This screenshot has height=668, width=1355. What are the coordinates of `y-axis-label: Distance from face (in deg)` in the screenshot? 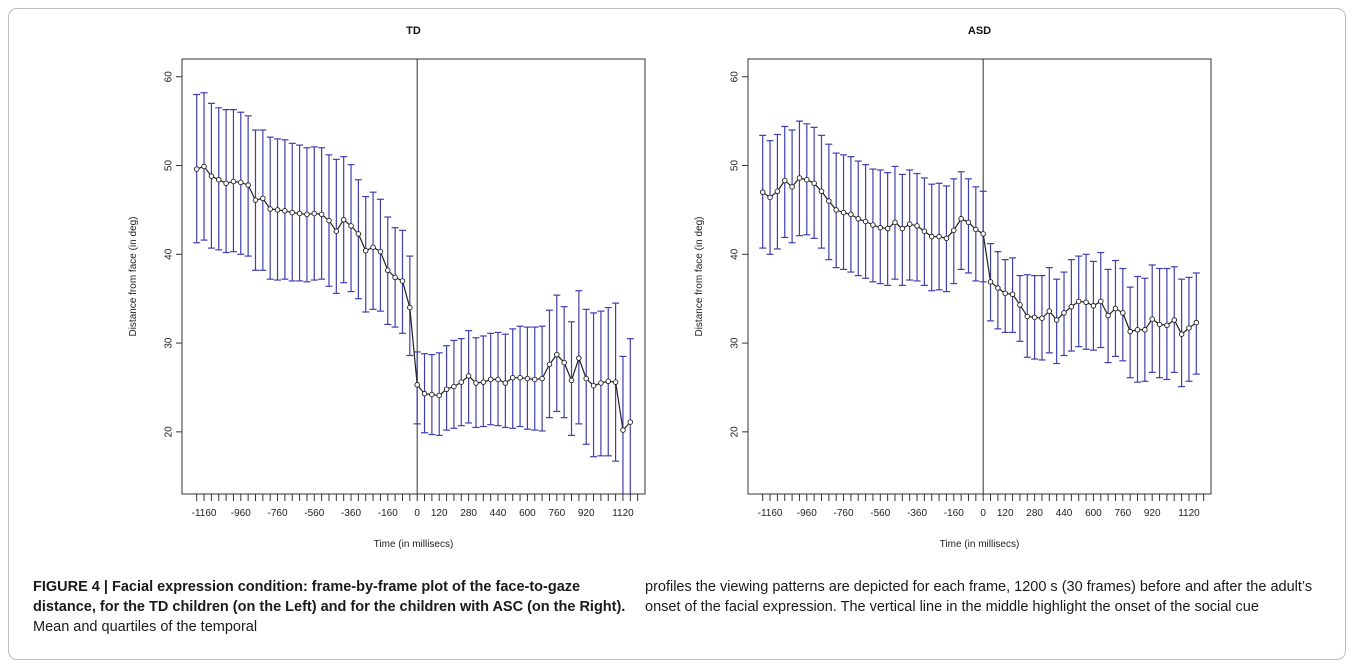 It's located at (133, 276).